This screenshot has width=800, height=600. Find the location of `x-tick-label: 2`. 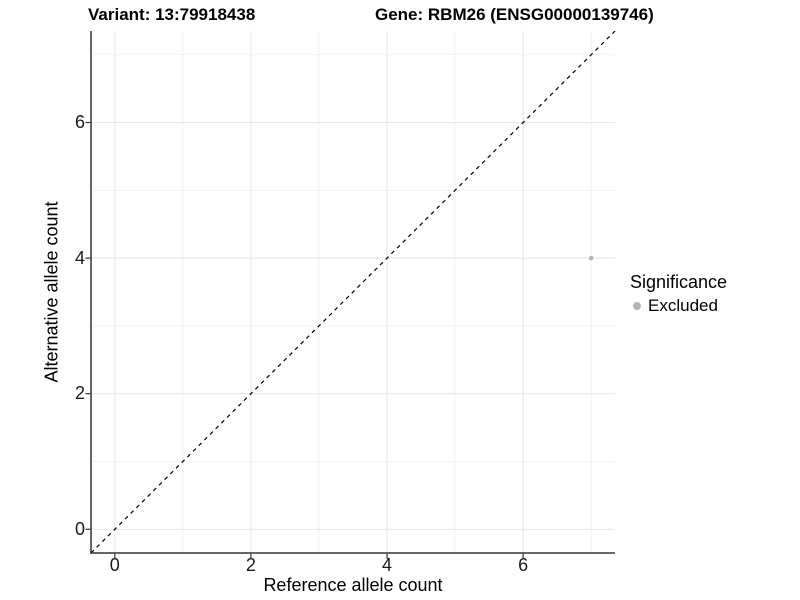

x-tick-label: 2 is located at coordinates (250, 565).